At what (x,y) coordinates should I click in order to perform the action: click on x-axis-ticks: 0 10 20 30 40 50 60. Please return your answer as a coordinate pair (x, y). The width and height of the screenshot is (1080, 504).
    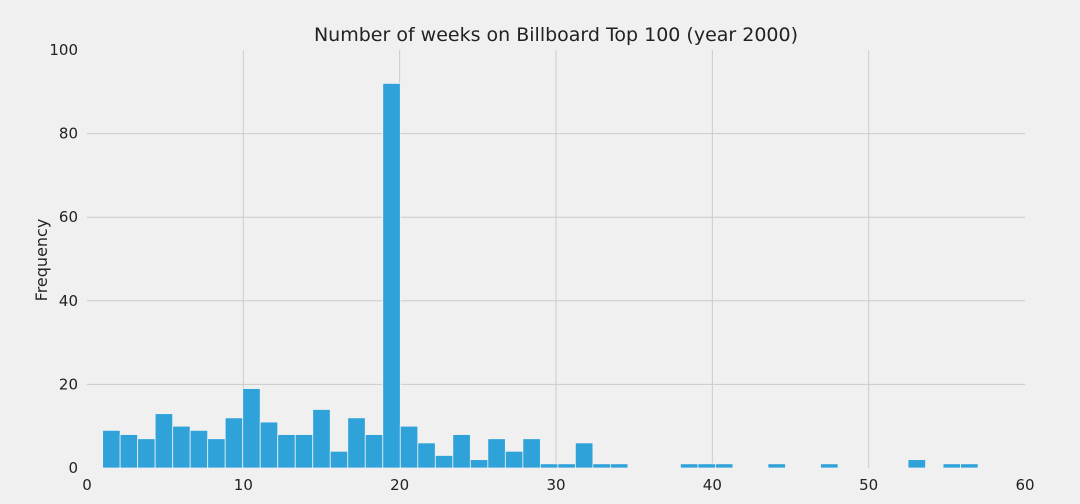
    Looking at the image, I should click on (558, 485).